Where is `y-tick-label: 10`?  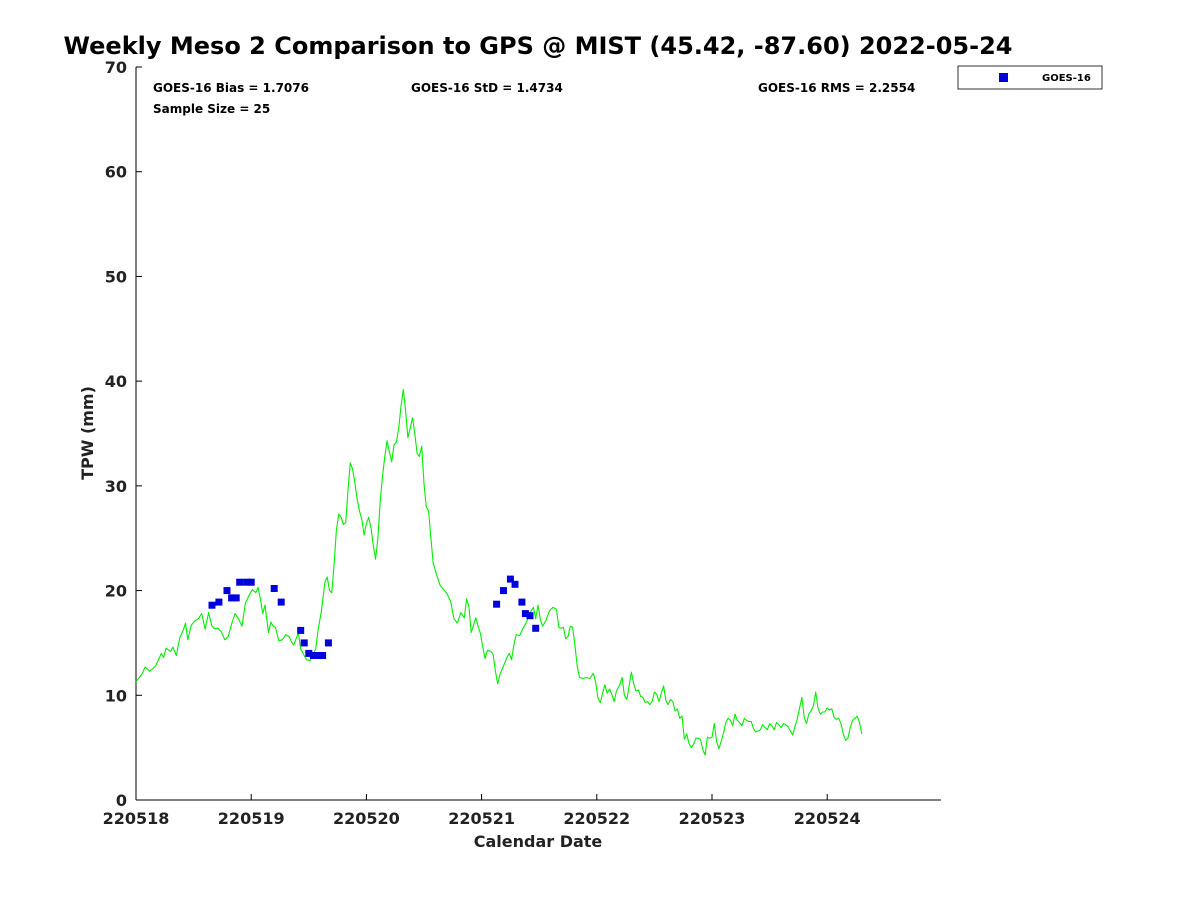 y-tick-label: 10 is located at coordinates (116, 695).